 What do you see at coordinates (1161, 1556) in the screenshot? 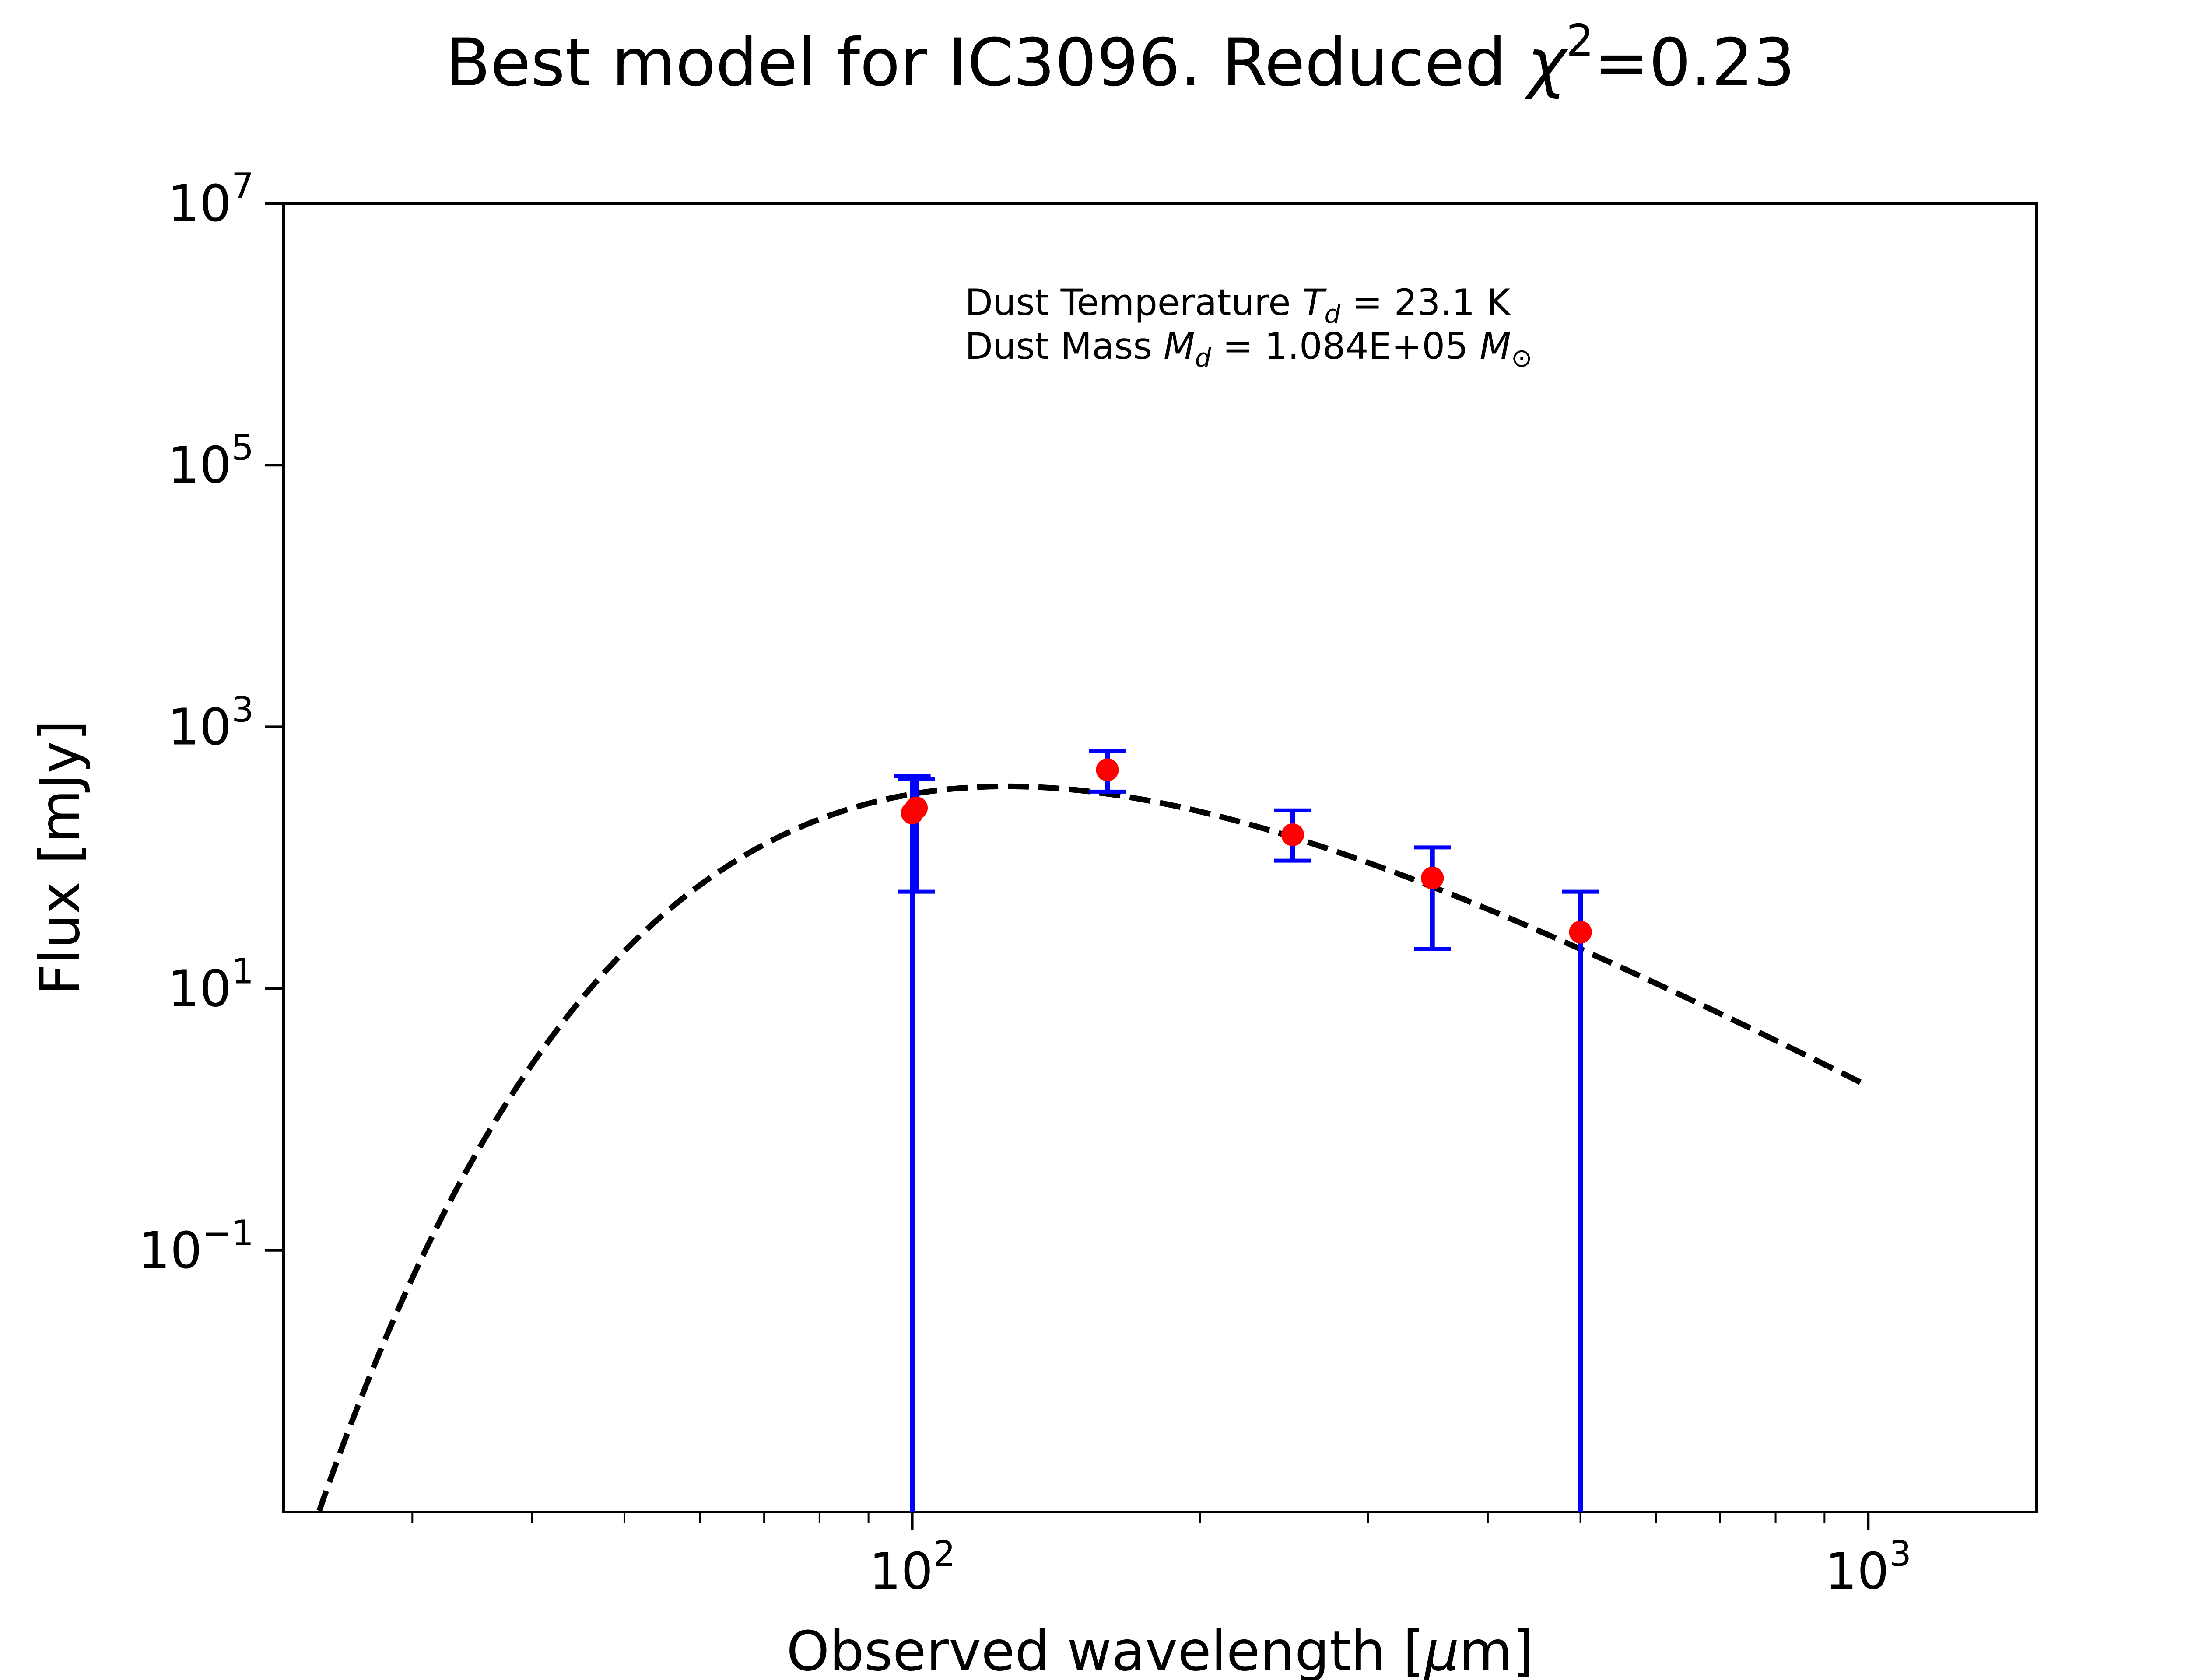
I see `x-axis-ticks: 10² 10³` at bounding box center [1161, 1556].